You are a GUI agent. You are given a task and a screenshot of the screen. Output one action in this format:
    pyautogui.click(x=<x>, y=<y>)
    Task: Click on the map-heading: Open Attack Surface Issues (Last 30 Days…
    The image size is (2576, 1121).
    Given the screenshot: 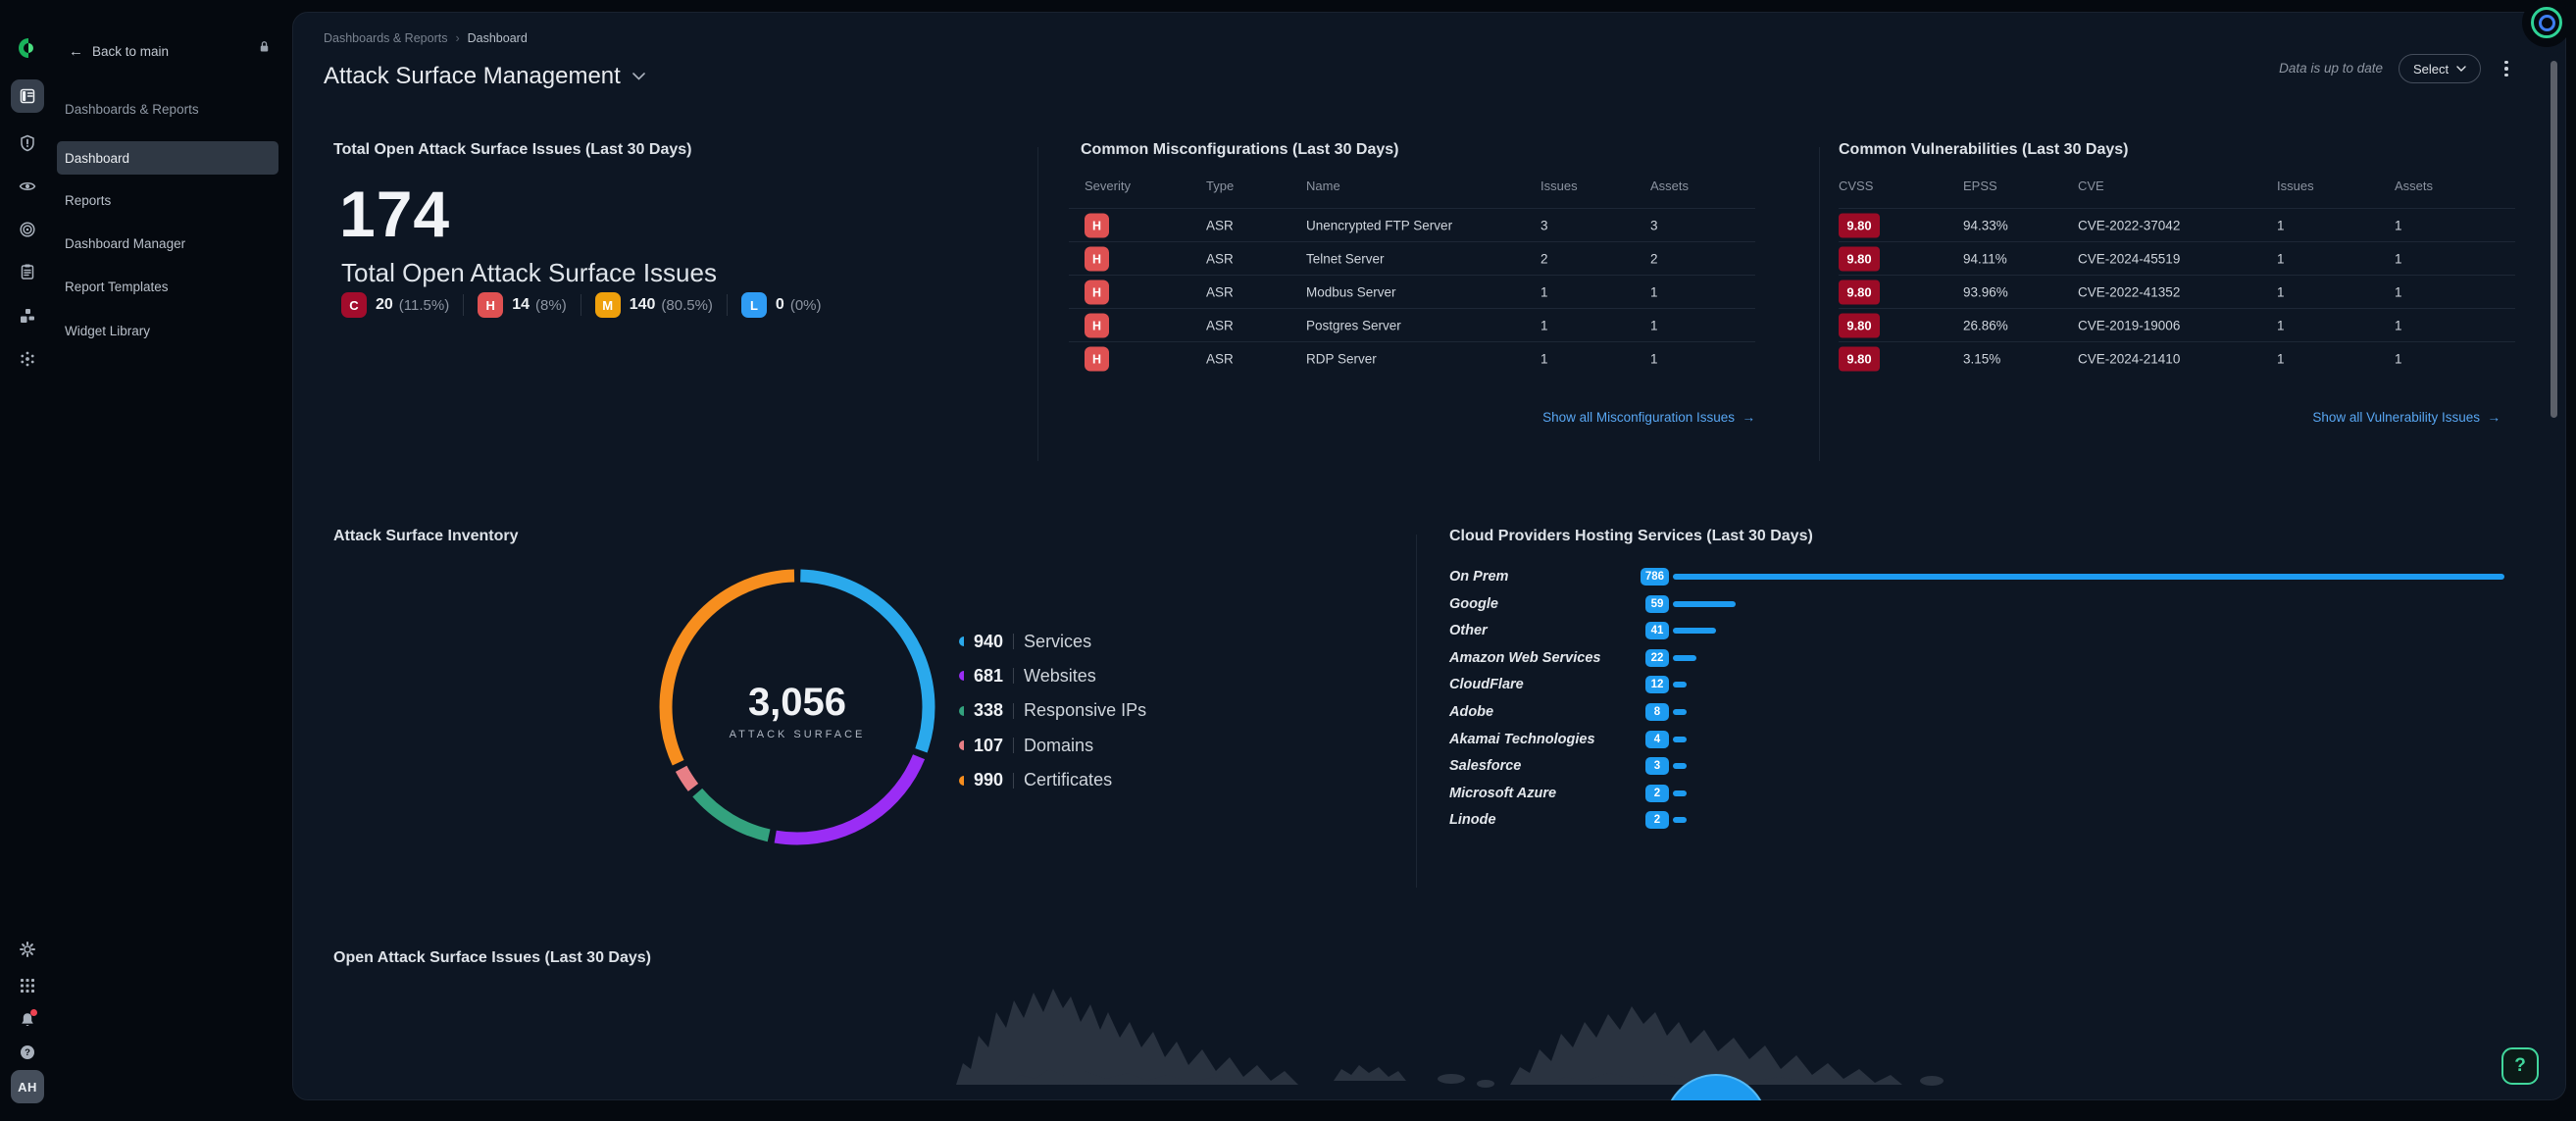 What is the action you would take?
    pyautogui.click(x=492, y=958)
    